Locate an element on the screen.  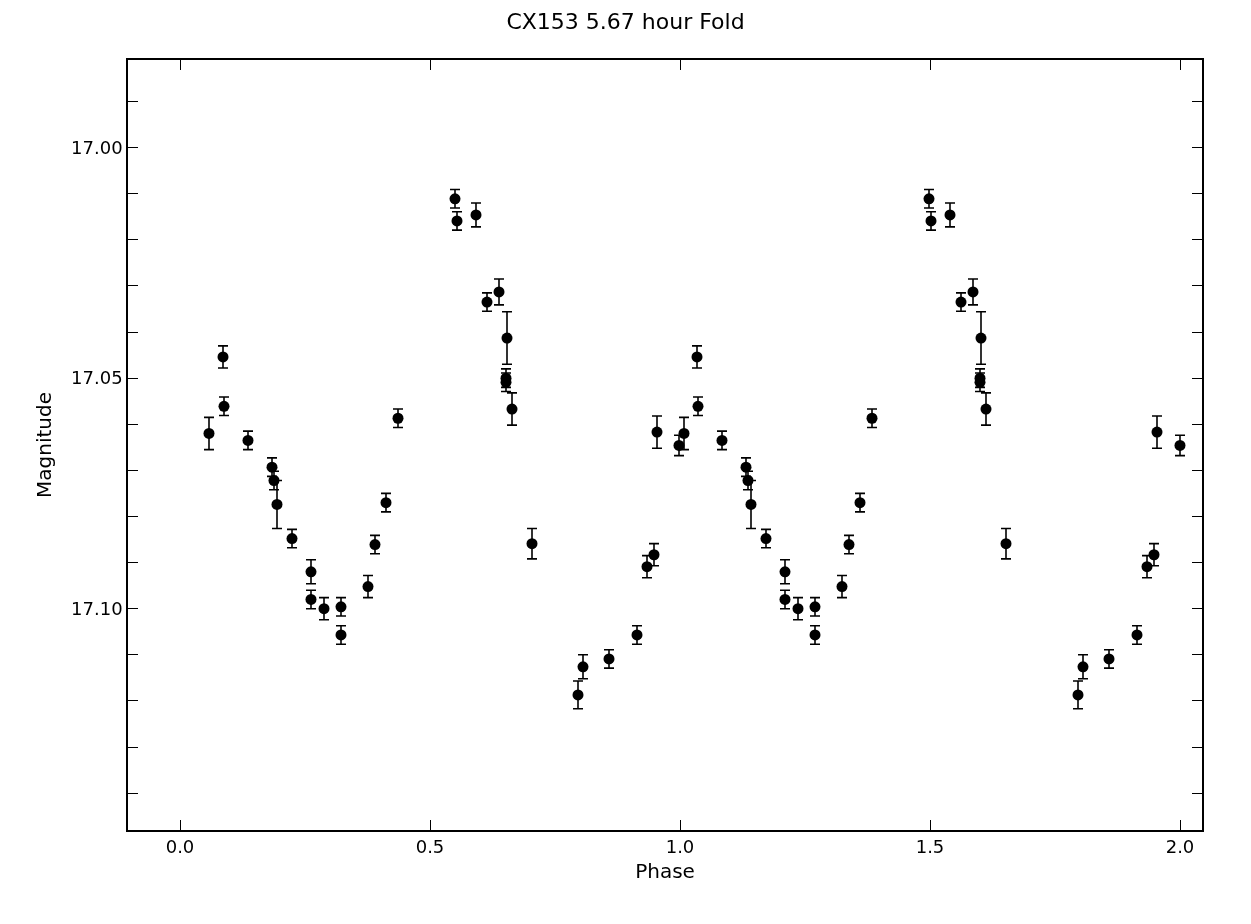
x-tick-label: 0.5 is located at coordinates (430, 847).